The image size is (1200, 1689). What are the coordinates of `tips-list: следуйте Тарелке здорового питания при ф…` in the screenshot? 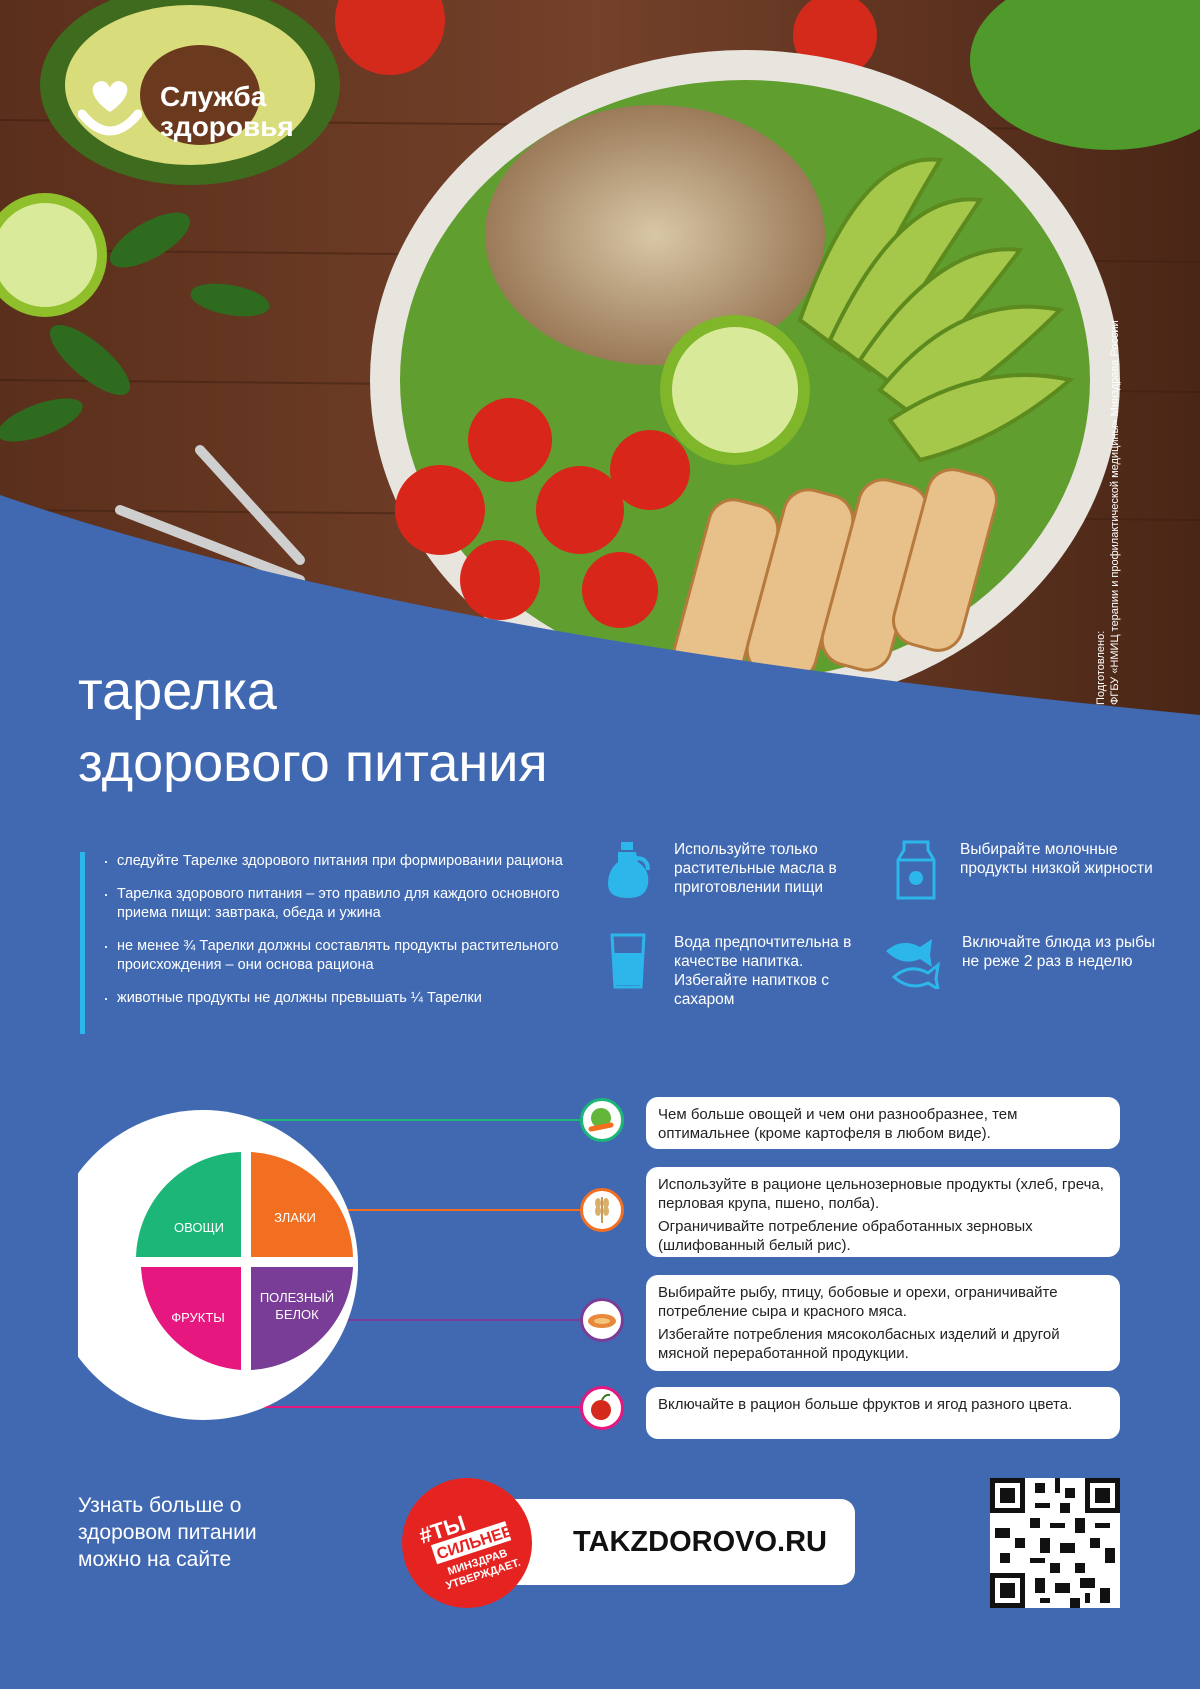 It's located at (326, 943).